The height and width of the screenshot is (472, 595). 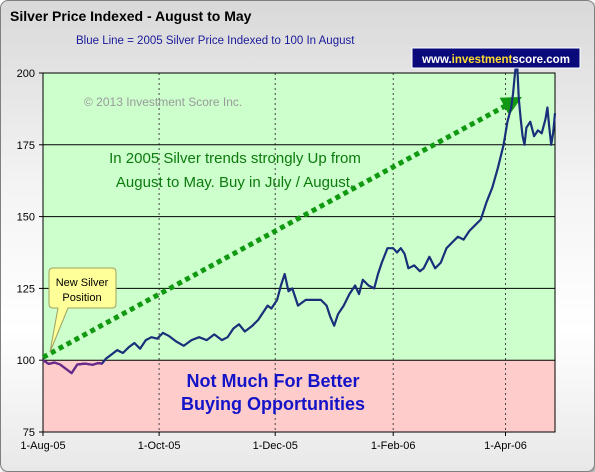 What do you see at coordinates (26, 289) in the screenshot?
I see `y-tick-label: 125` at bounding box center [26, 289].